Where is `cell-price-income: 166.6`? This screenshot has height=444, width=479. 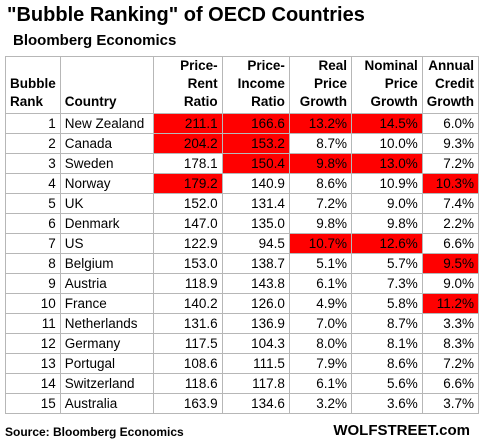 cell-price-income: 166.6 is located at coordinates (255, 123).